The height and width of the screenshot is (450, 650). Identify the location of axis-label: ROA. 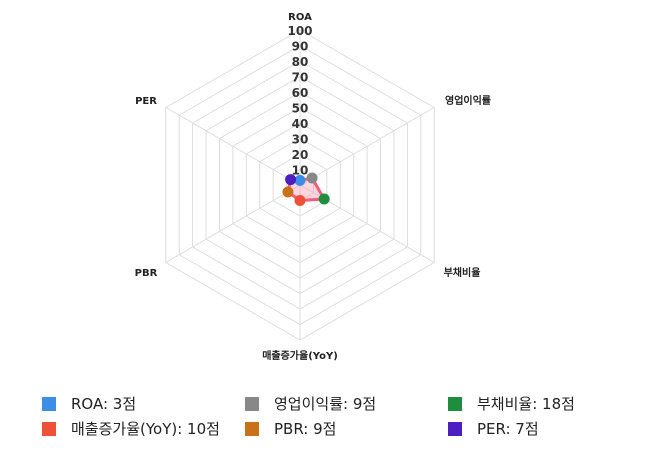
(300, 17).